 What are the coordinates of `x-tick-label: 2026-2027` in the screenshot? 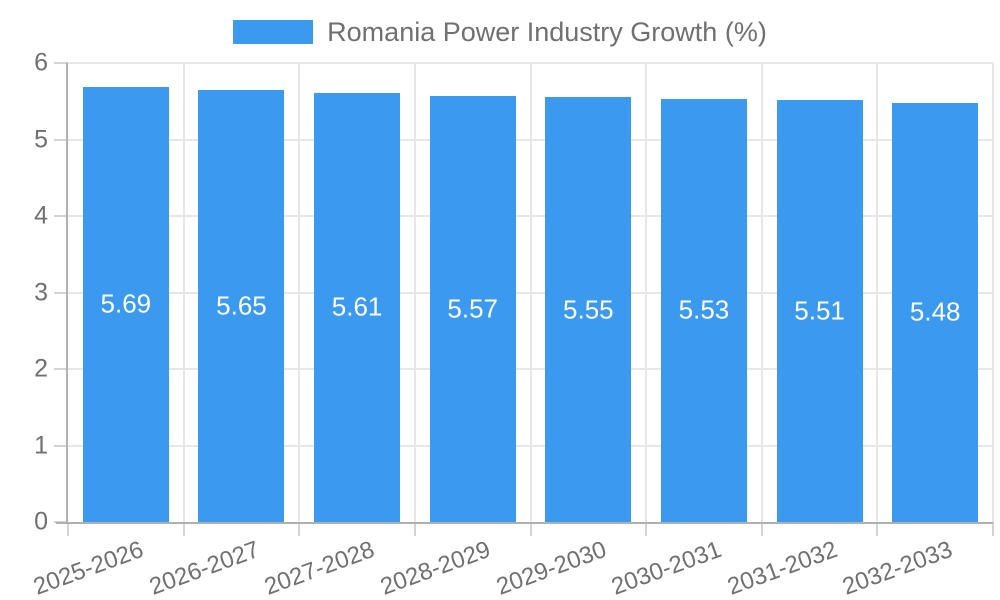 It's located at (204, 568).